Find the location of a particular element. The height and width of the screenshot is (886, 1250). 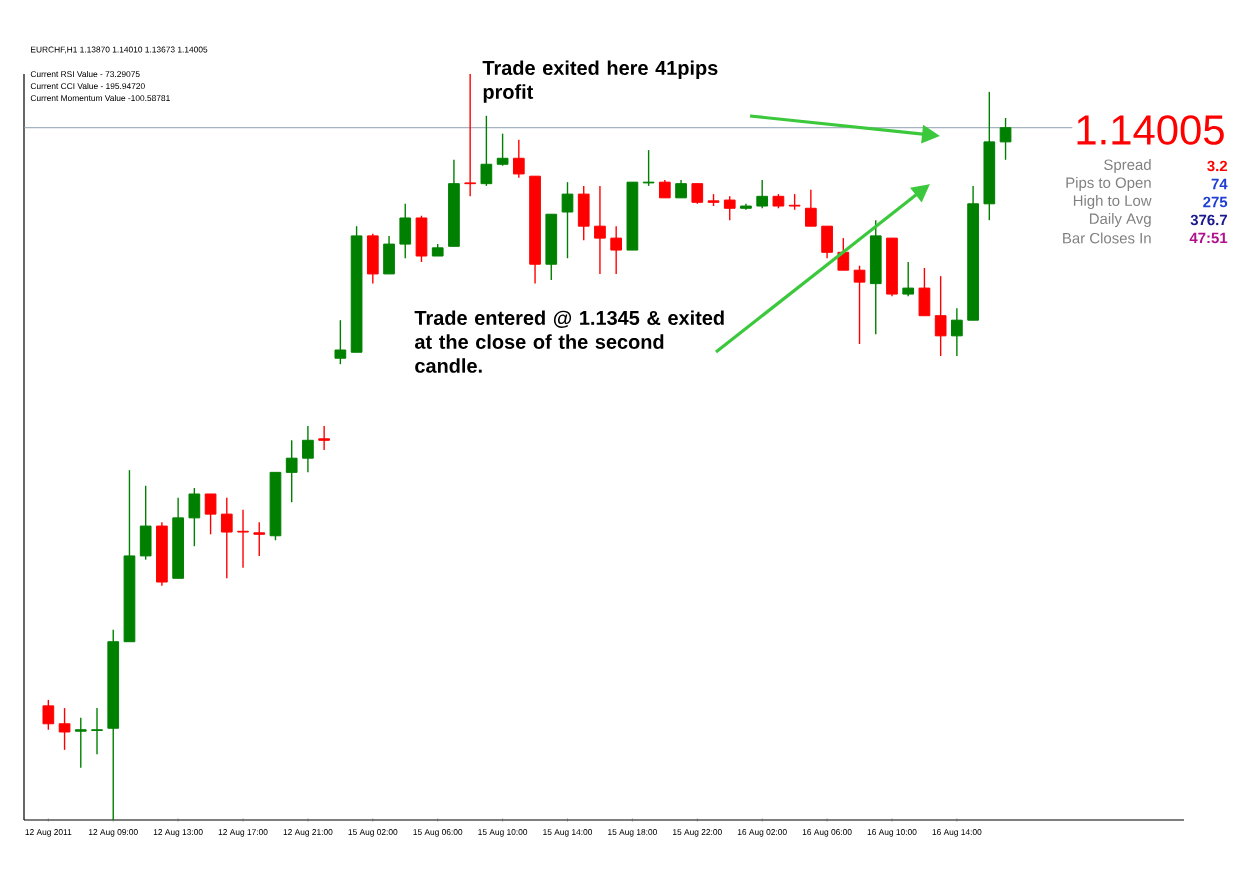

annotation: Trade exited here 41pips profit is located at coordinates (600, 81).